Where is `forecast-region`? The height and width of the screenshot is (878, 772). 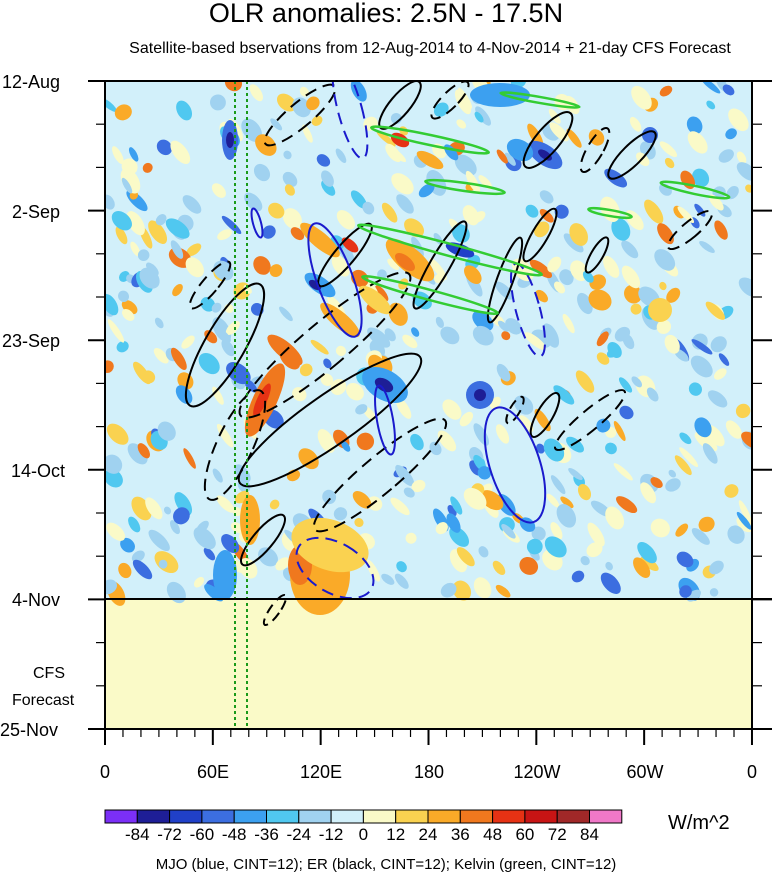
forecast-region is located at coordinates (428, 664).